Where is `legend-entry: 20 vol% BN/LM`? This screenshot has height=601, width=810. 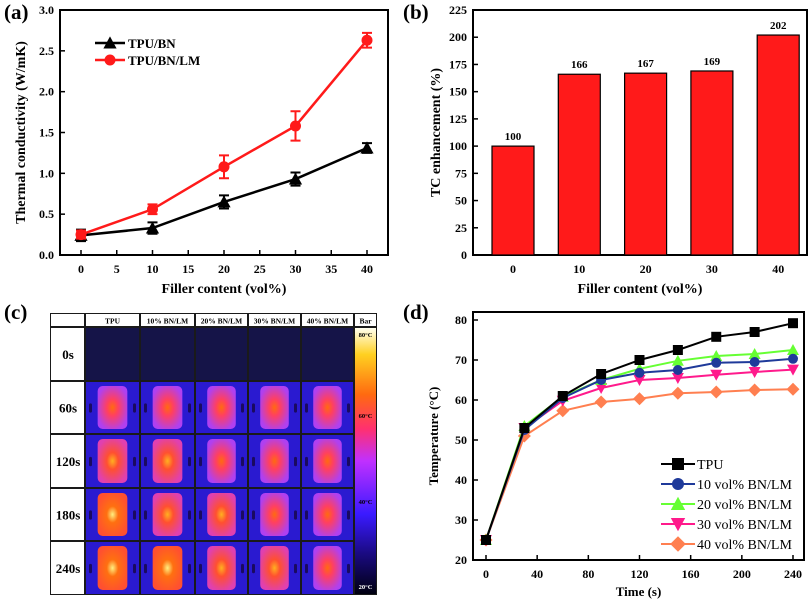 legend-entry: 20 vol% BN/LM is located at coordinates (726, 504).